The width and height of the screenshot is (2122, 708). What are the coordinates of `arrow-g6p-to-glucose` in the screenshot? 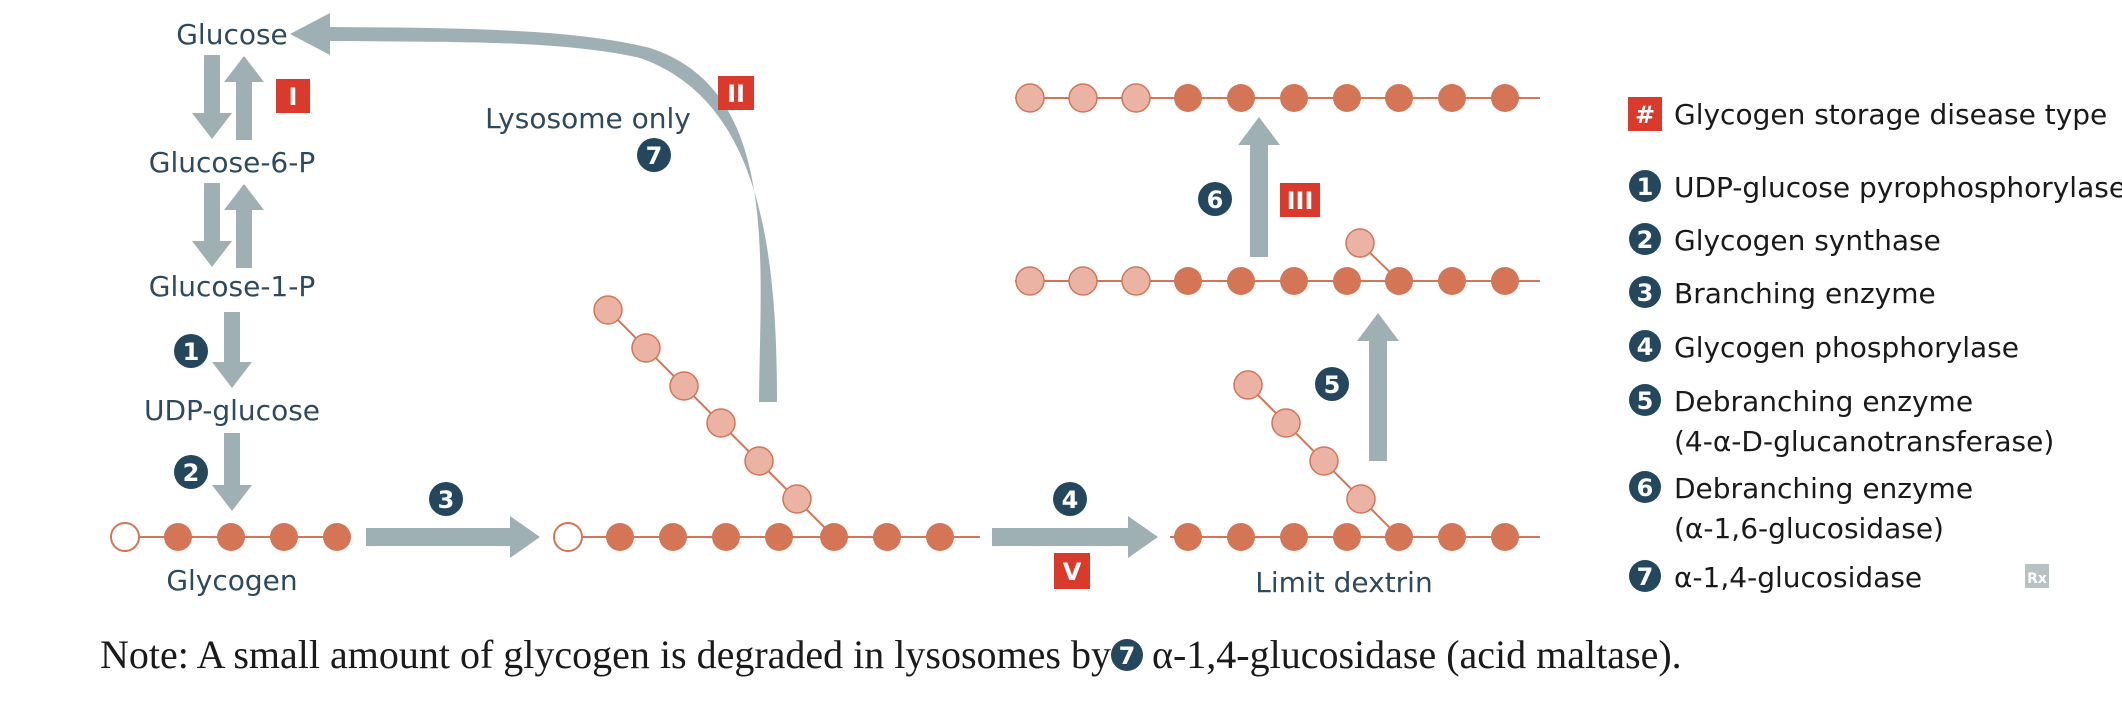 It's located at (244, 98).